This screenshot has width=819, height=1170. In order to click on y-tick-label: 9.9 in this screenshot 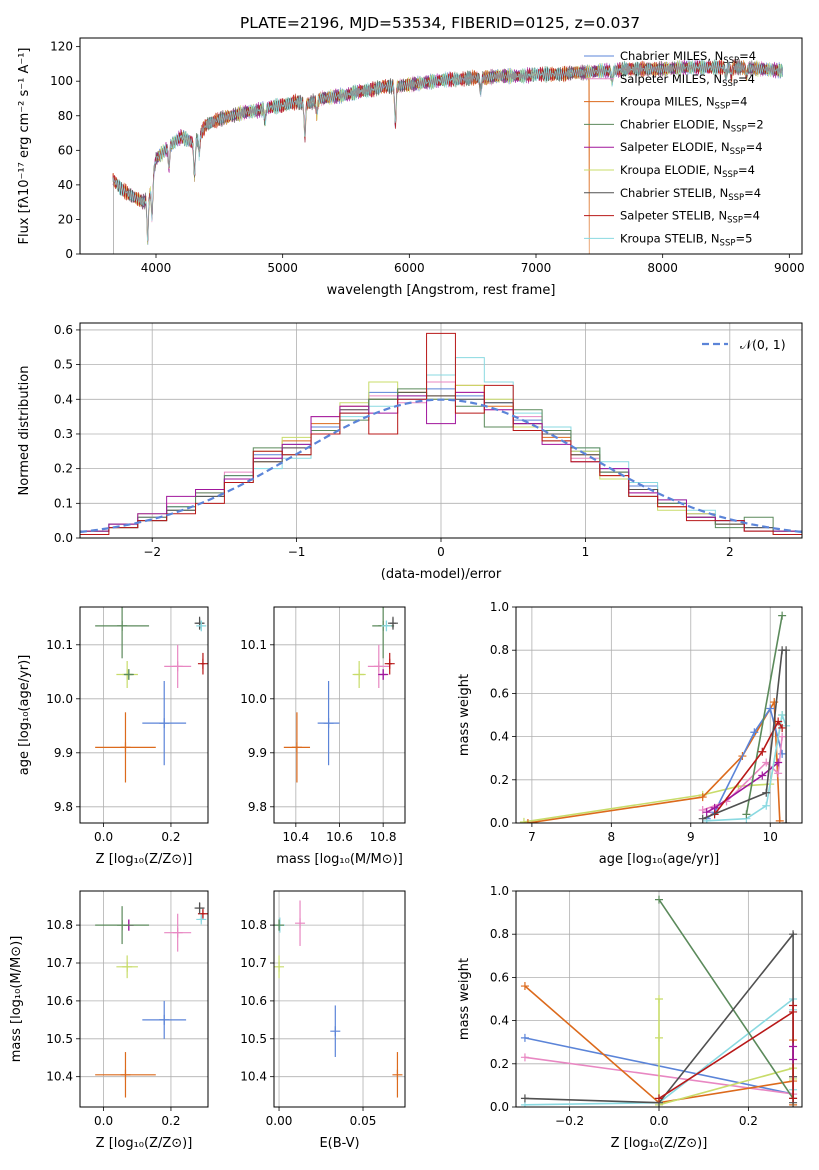, I will do `click(257, 753)`.